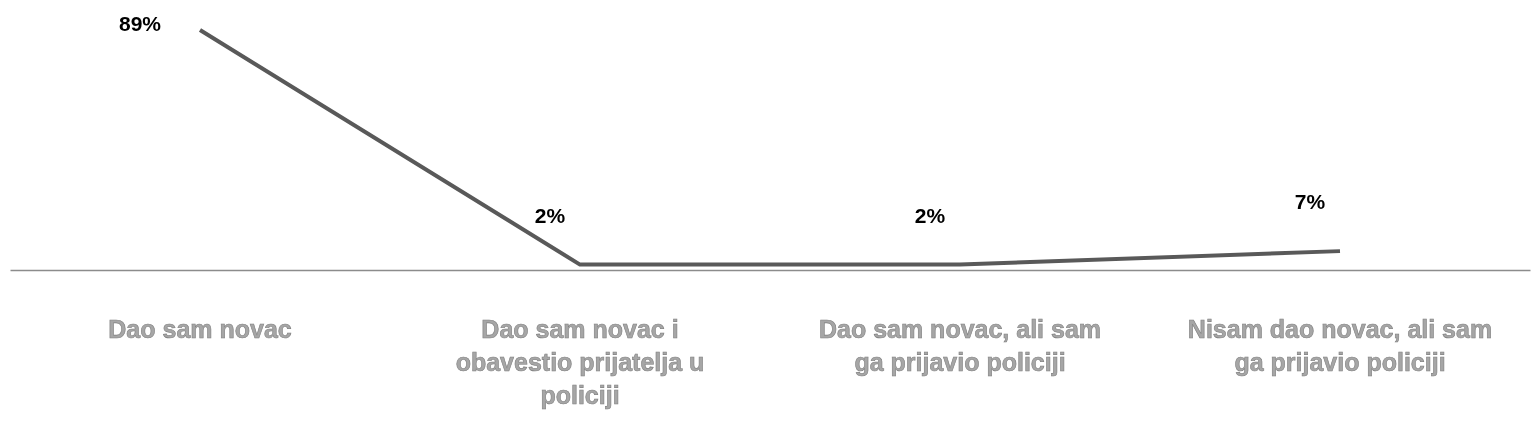 This screenshot has height=437, width=1533. I want to click on x-tick-label: Nisam dao novac, ali sam ga prijavio policiji, so click(1340, 345).